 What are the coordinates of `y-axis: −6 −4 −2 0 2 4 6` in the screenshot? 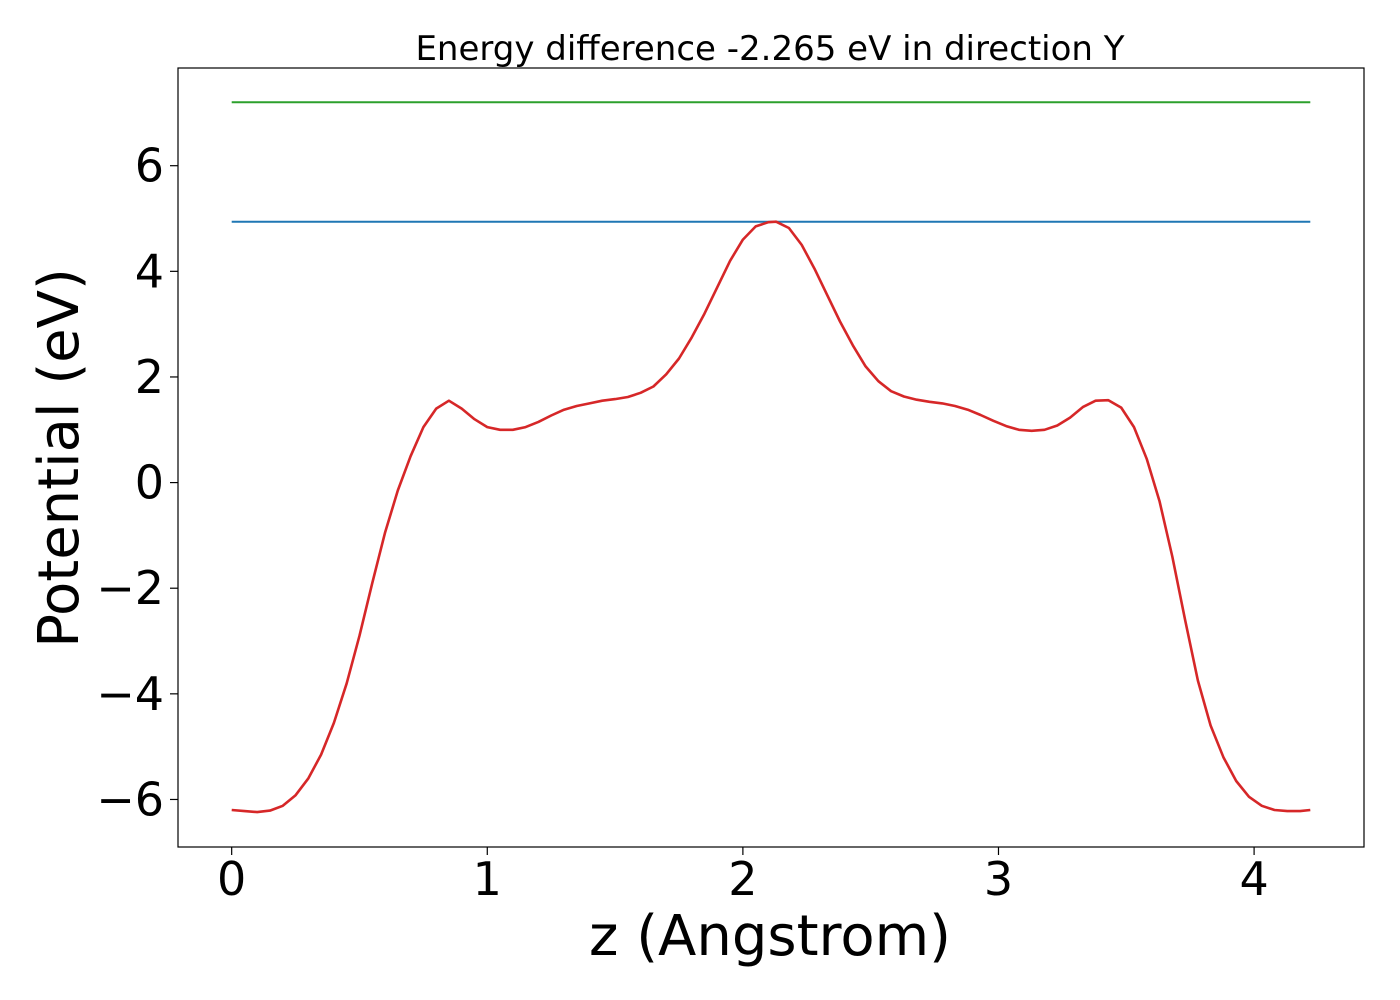 It's located at (137, 482).